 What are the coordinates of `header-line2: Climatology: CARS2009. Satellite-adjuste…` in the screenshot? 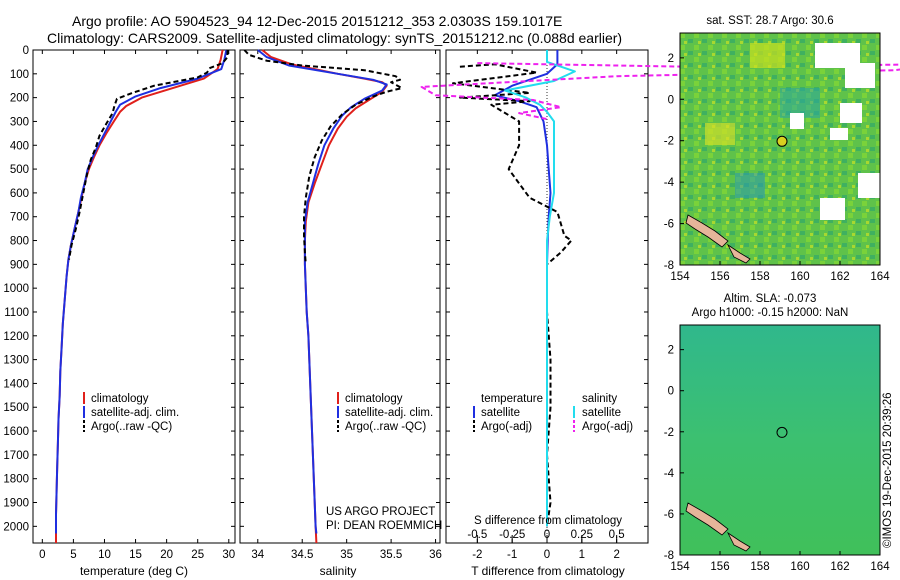 It's located at (334, 38).